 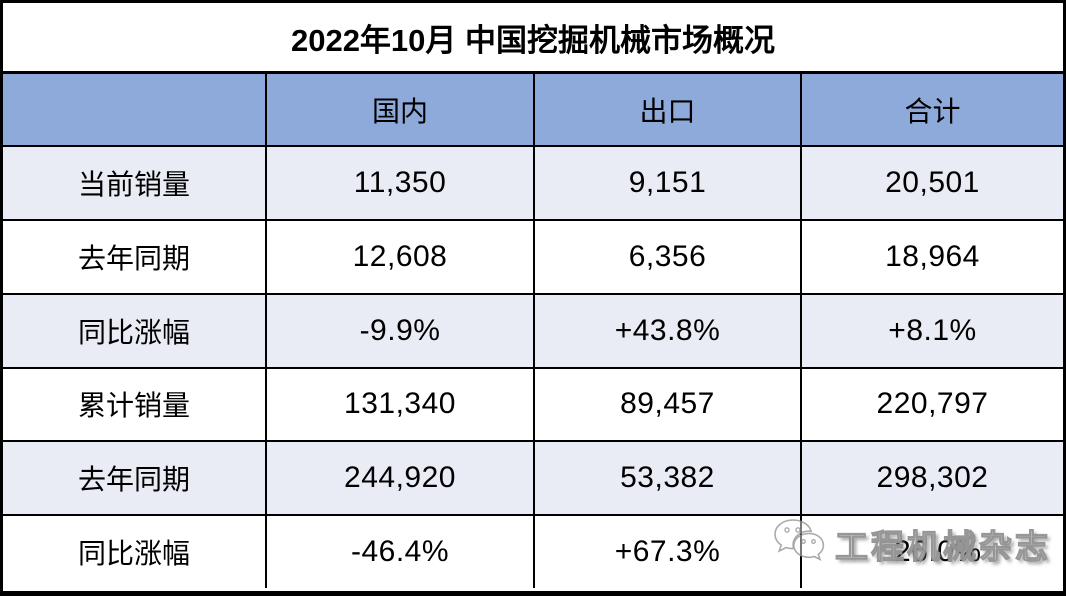 What do you see at coordinates (134, 182) in the screenshot?
I see `row-label-current-sales: 当前销量` at bounding box center [134, 182].